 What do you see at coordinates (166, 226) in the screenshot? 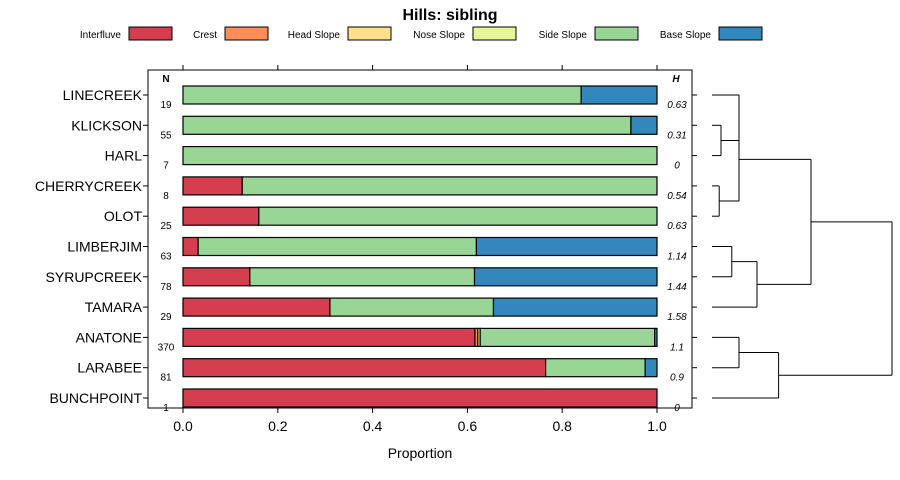
I see `row-n-olot: 25` at bounding box center [166, 226].